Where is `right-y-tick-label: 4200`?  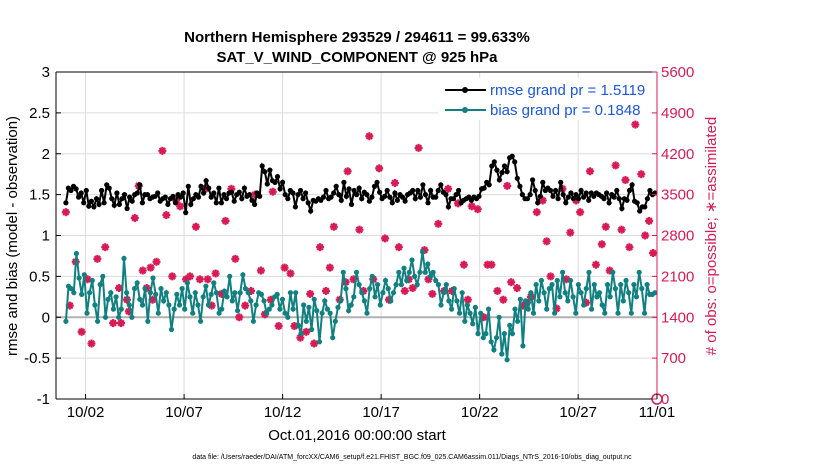
right-y-tick-label: 4200 is located at coordinates (677, 154).